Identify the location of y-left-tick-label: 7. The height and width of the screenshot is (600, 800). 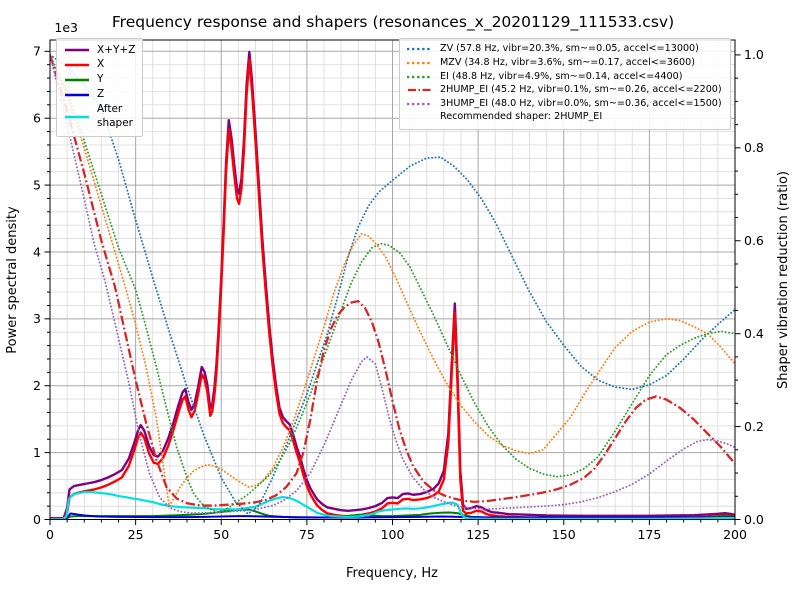
(37, 51).